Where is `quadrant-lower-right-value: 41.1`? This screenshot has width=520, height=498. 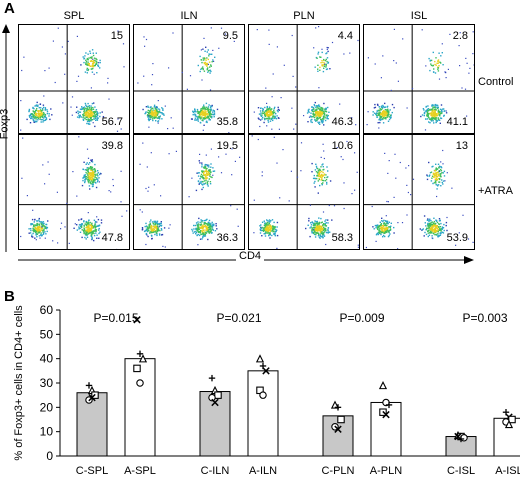 quadrant-lower-right-value: 41.1 is located at coordinates (457, 122).